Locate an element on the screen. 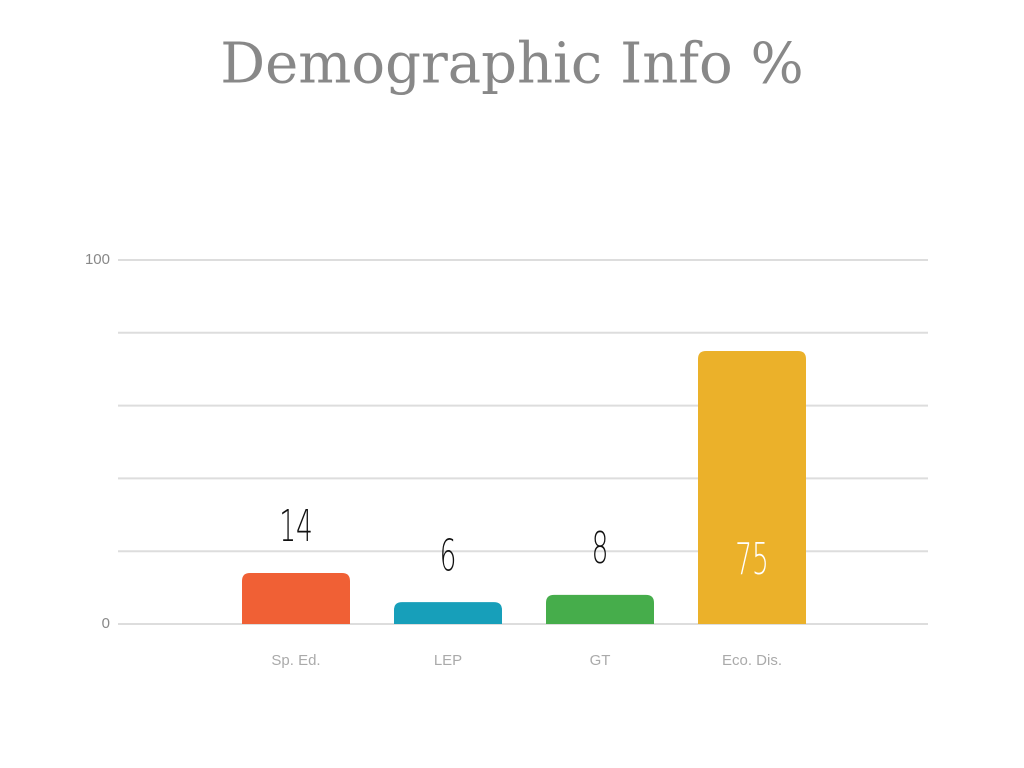 This screenshot has width=1024, height=768. chart-title: Demographic Info % is located at coordinates (512, 64).